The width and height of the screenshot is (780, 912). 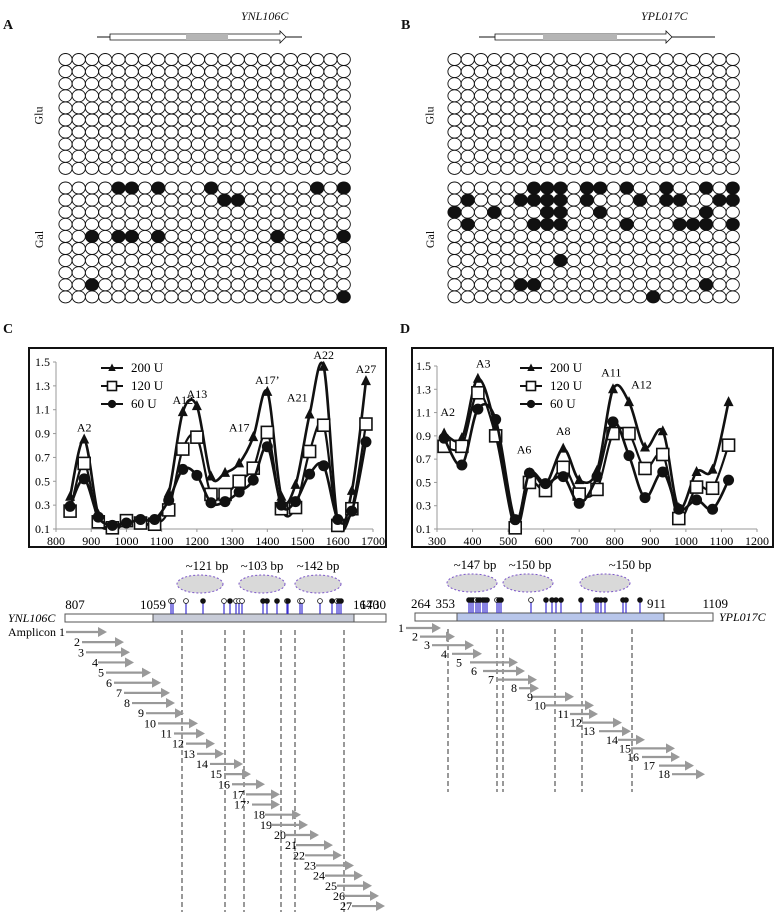 I want to click on legend-entry: 60 U, so click(x=563, y=403).